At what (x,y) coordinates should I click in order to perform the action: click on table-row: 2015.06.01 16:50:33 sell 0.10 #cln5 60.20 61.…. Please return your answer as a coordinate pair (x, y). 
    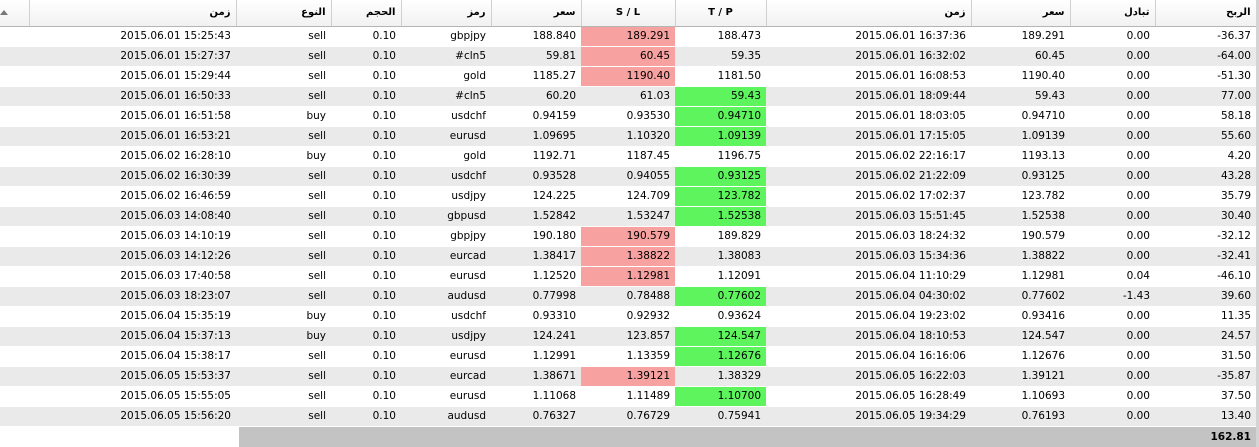
    Looking at the image, I should click on (628, 96).